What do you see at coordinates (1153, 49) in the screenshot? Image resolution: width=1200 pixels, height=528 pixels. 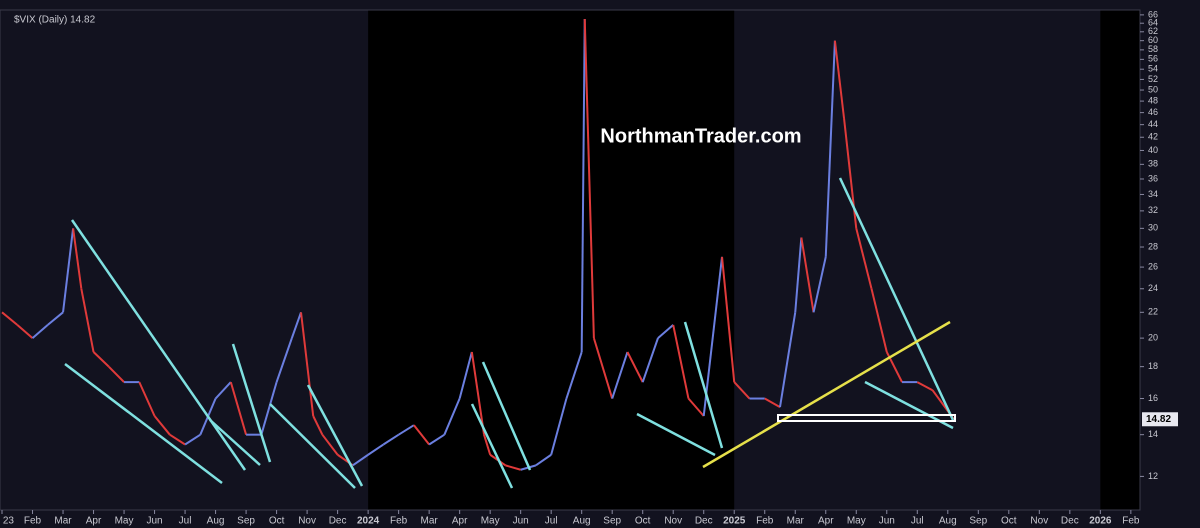 I see `y-tick-label: 58` at bounding box center [1153, 49].